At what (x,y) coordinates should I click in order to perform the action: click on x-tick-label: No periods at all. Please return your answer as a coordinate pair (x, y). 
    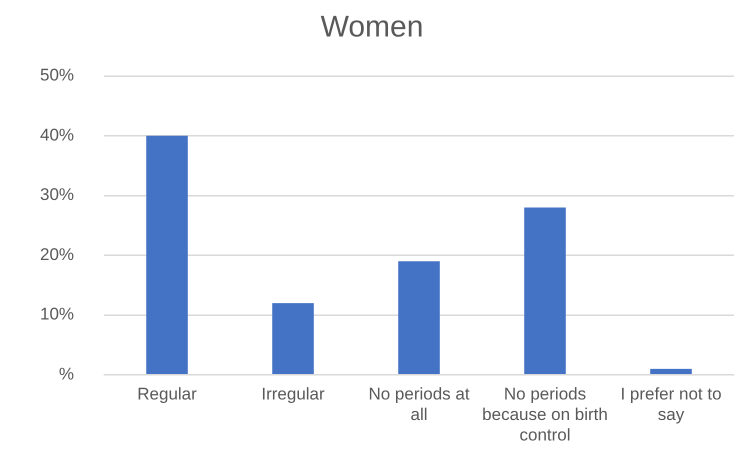
    Looking at the image, I should click on (419, 404).